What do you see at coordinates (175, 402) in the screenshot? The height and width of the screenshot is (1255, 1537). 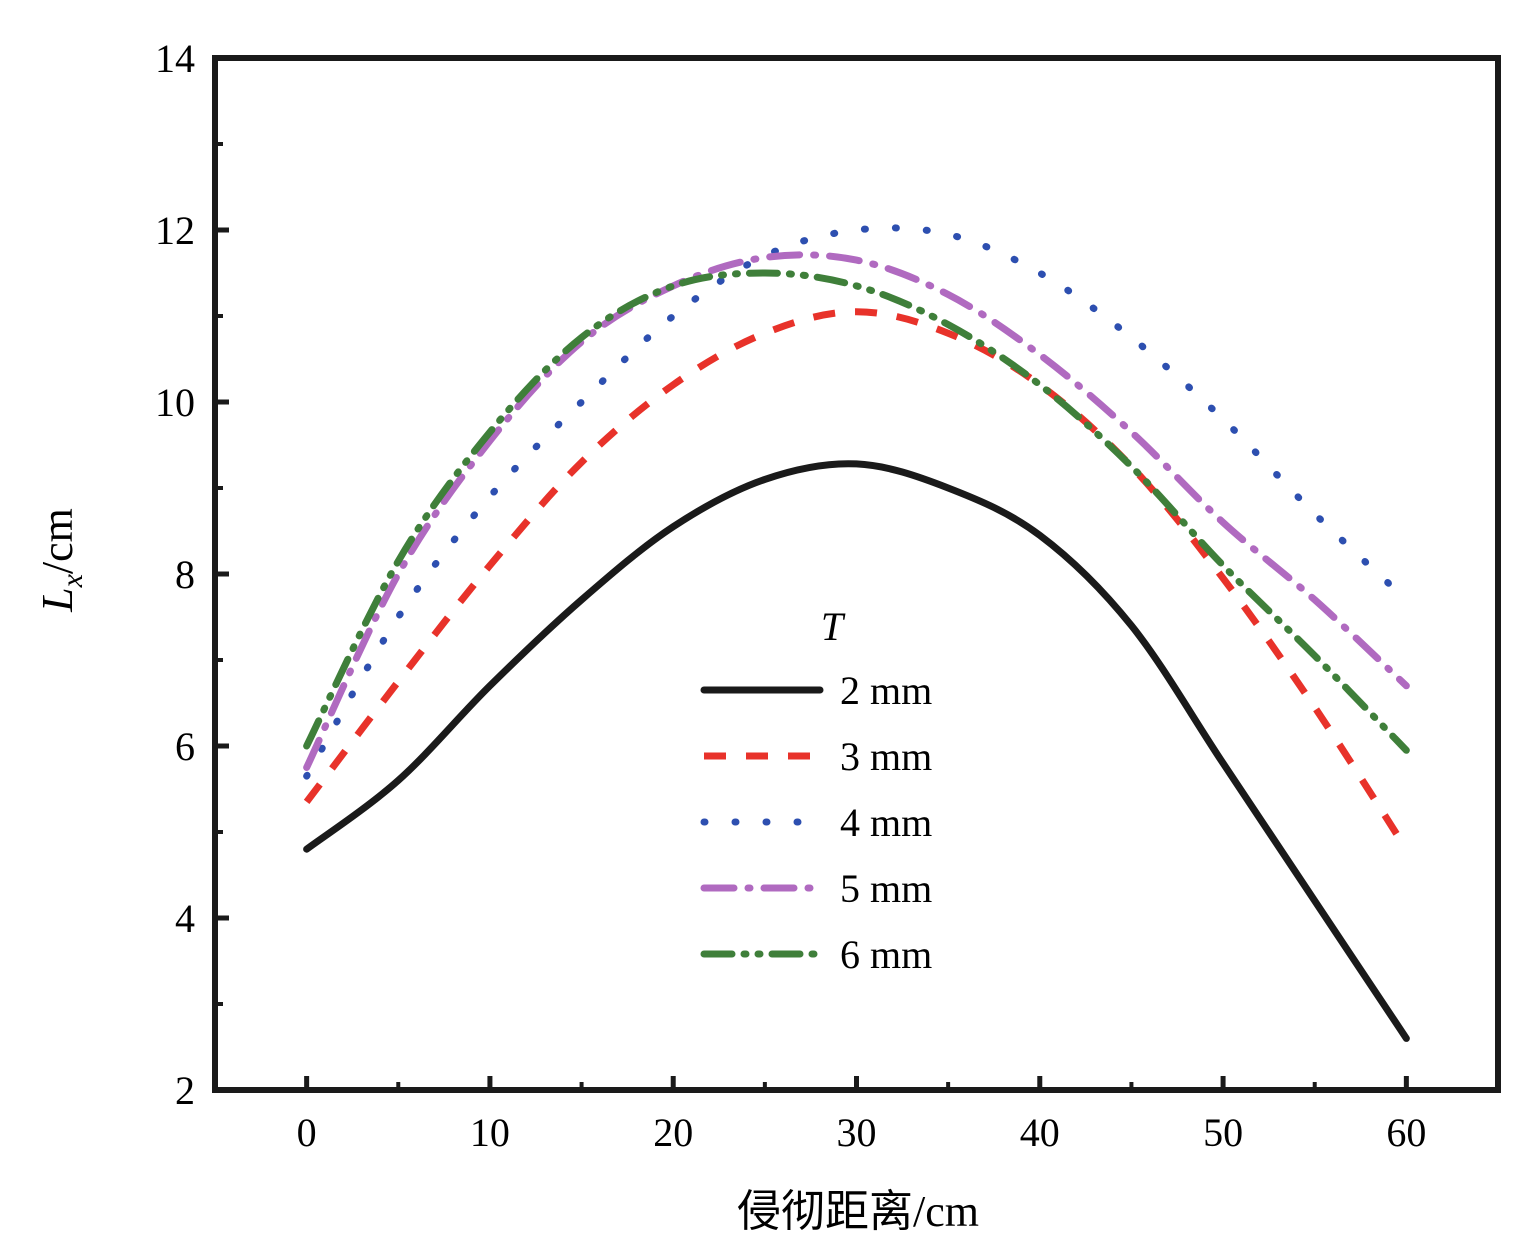 I see `y-tick-label: 10` at bounding box center [175, 402].